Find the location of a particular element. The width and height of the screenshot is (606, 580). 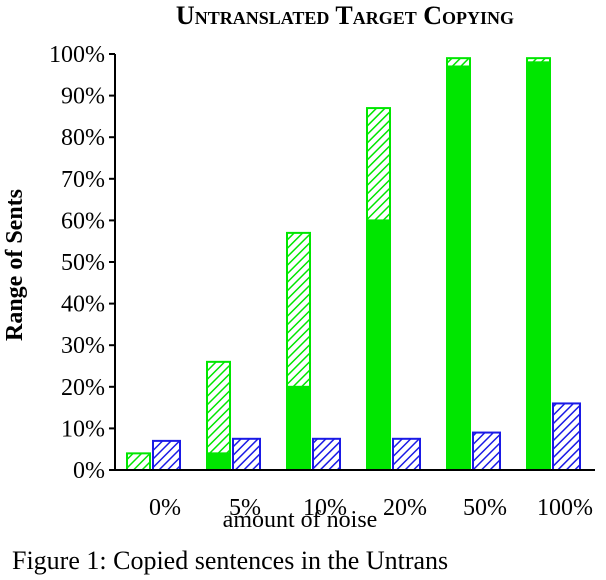

x-axis-label: amount of noise is located at coordinates (300, 520).